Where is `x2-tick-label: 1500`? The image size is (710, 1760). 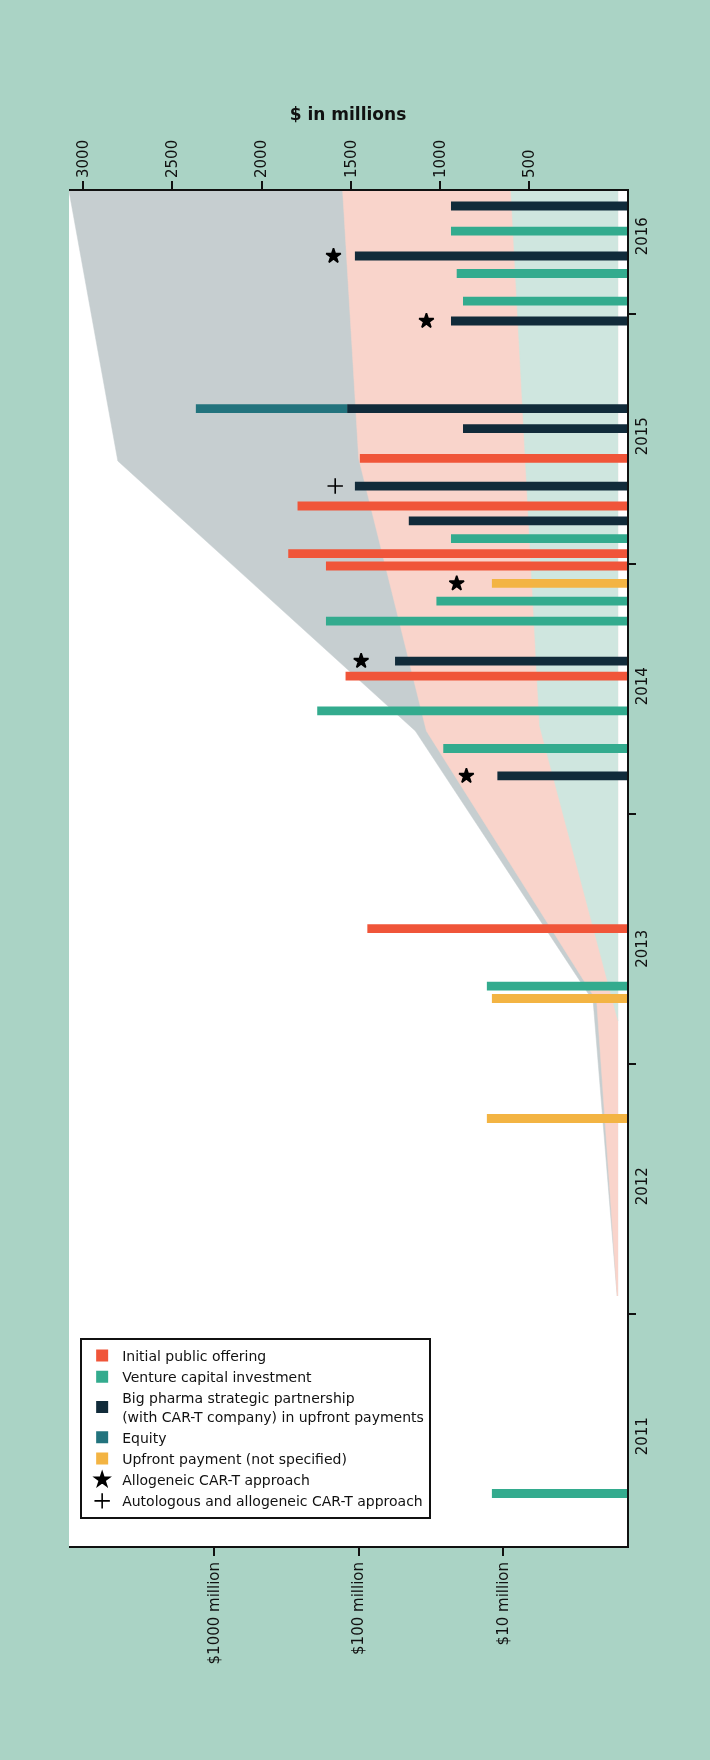
x2-tick-label: 1500 is located at coordinates (350, 158).